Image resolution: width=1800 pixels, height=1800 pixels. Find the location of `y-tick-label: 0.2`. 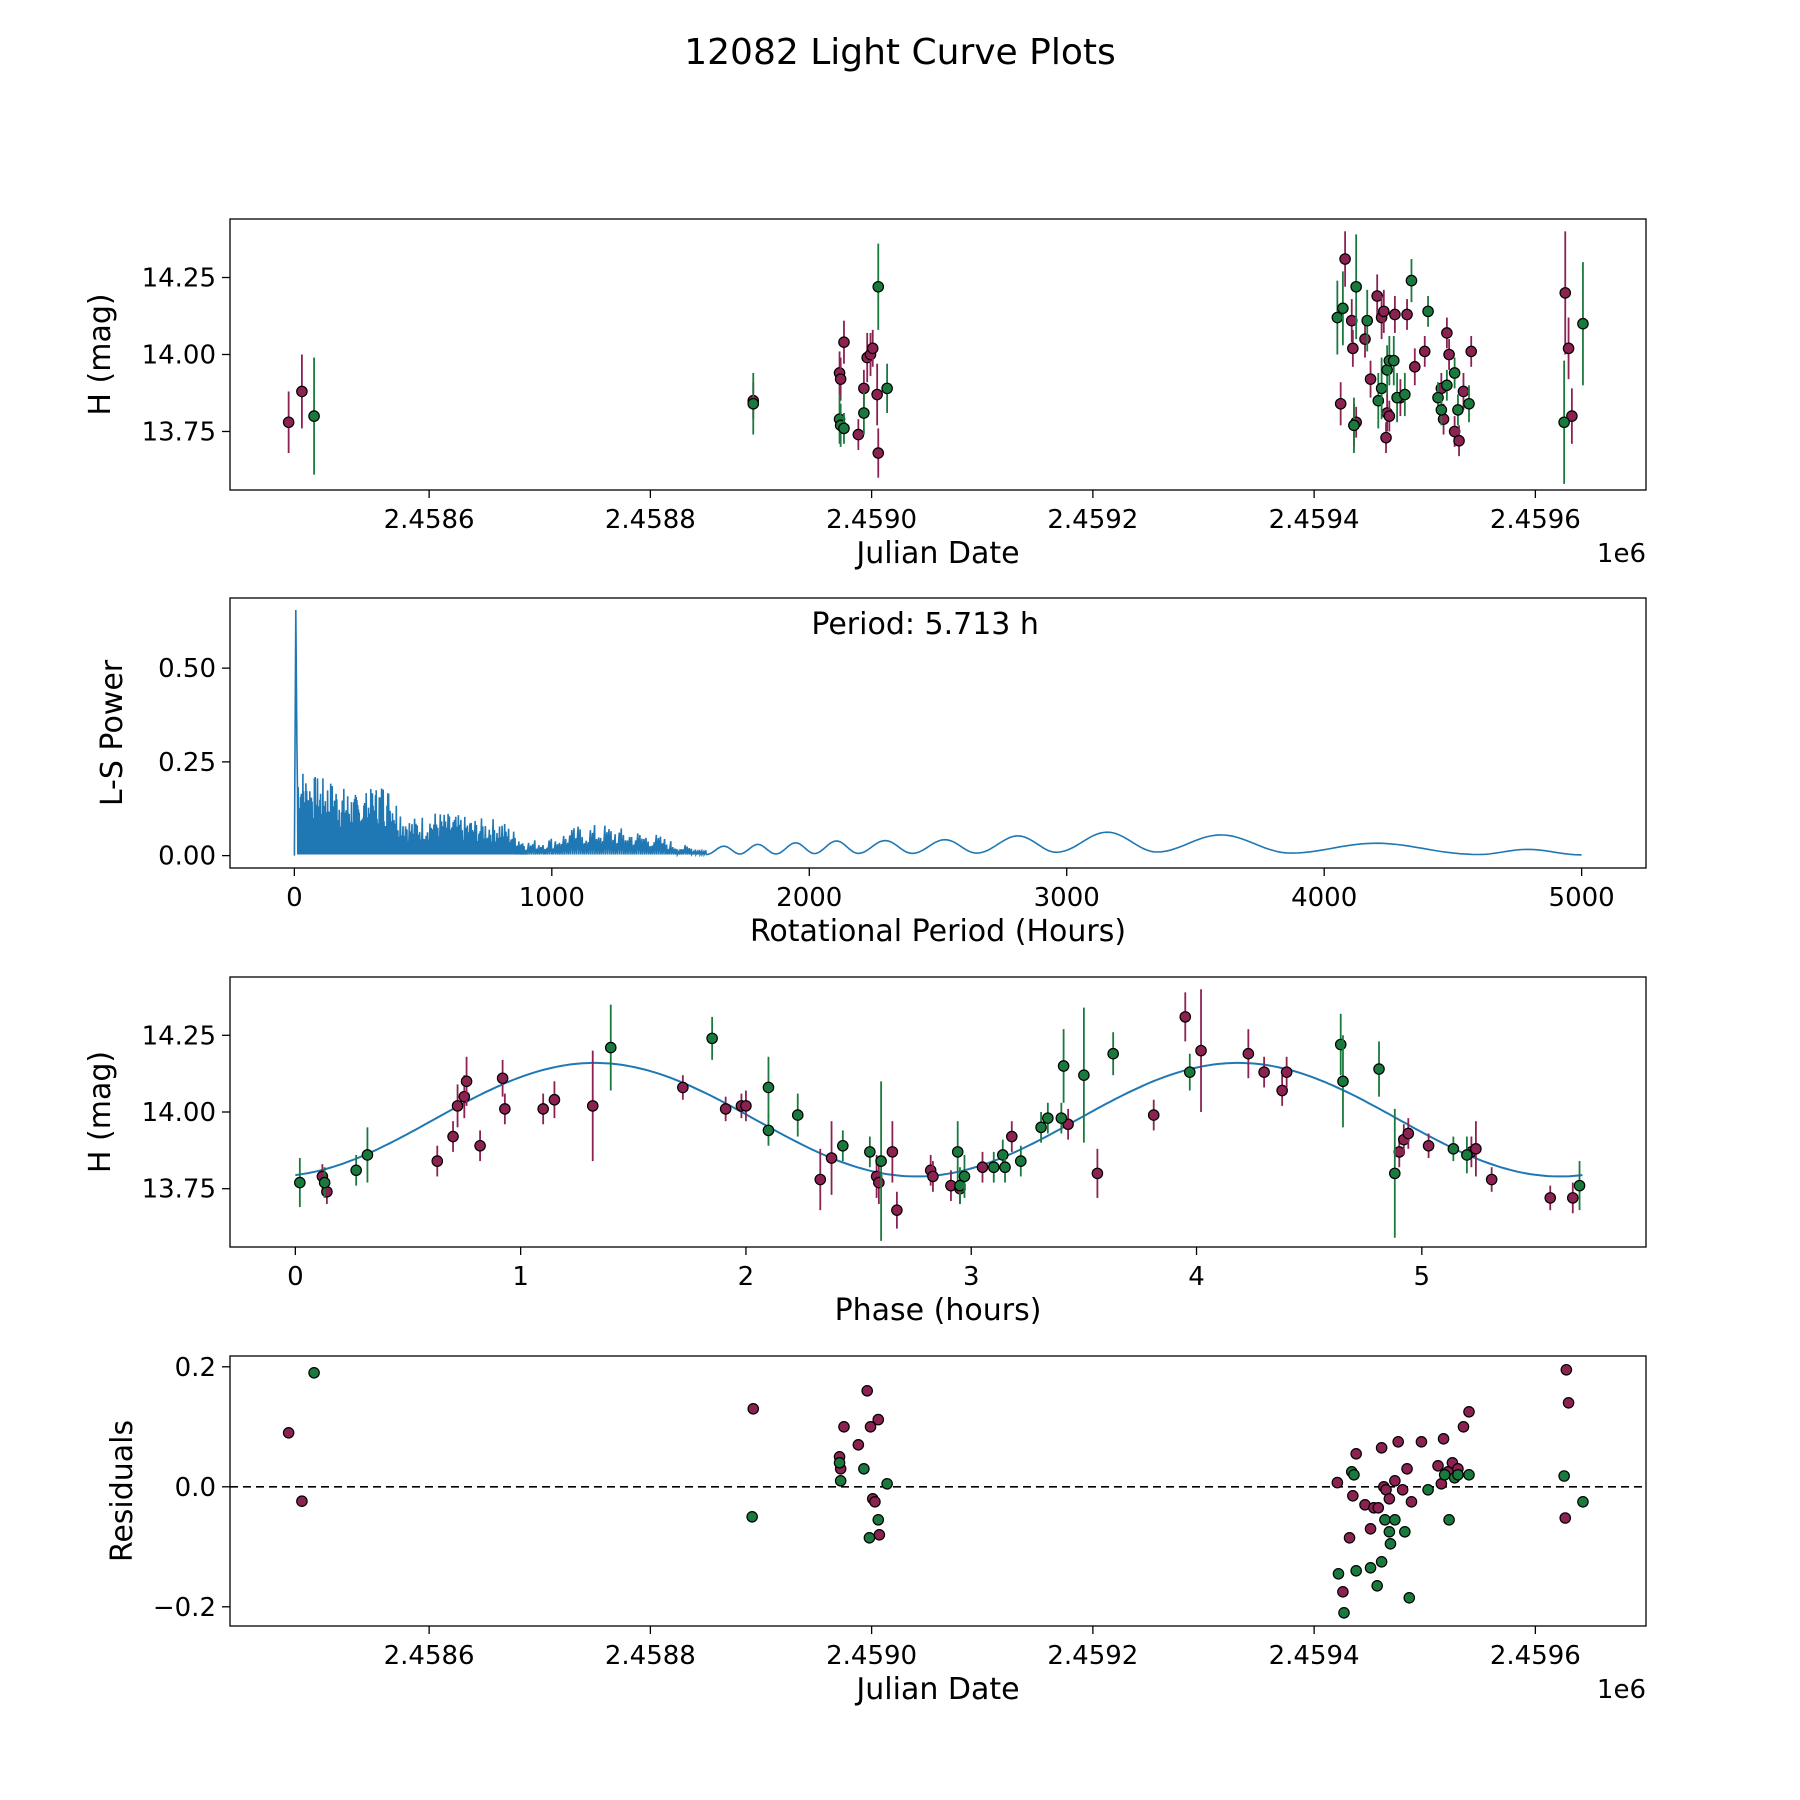

y-tick-label: 0.2 is located at coordinates (195, 1368).